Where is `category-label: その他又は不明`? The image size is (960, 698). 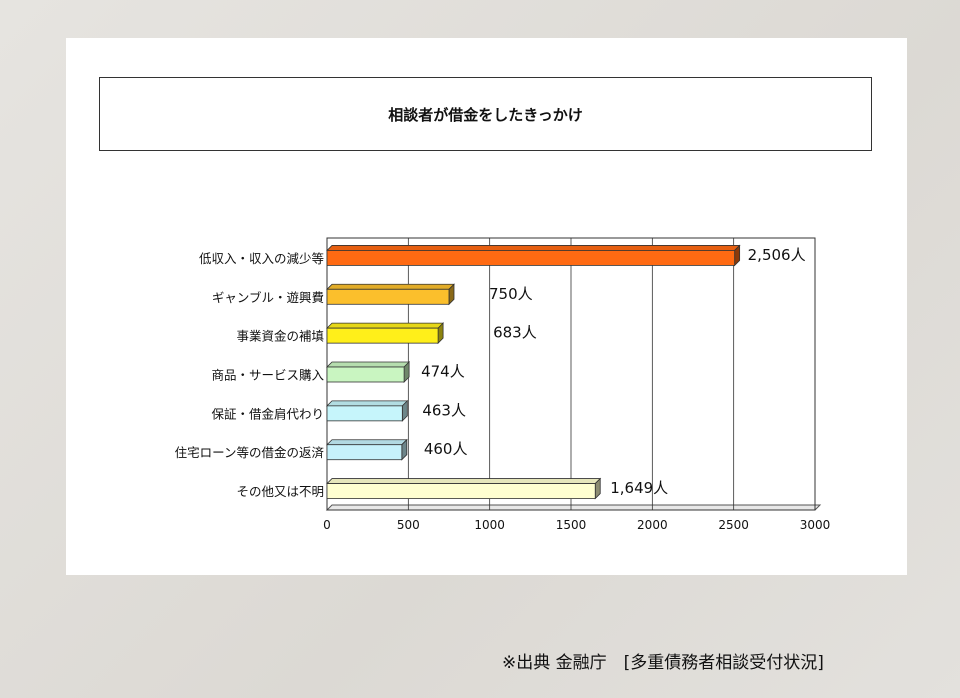 category-label: その他又は不明 is located at coordinates (280, 491).